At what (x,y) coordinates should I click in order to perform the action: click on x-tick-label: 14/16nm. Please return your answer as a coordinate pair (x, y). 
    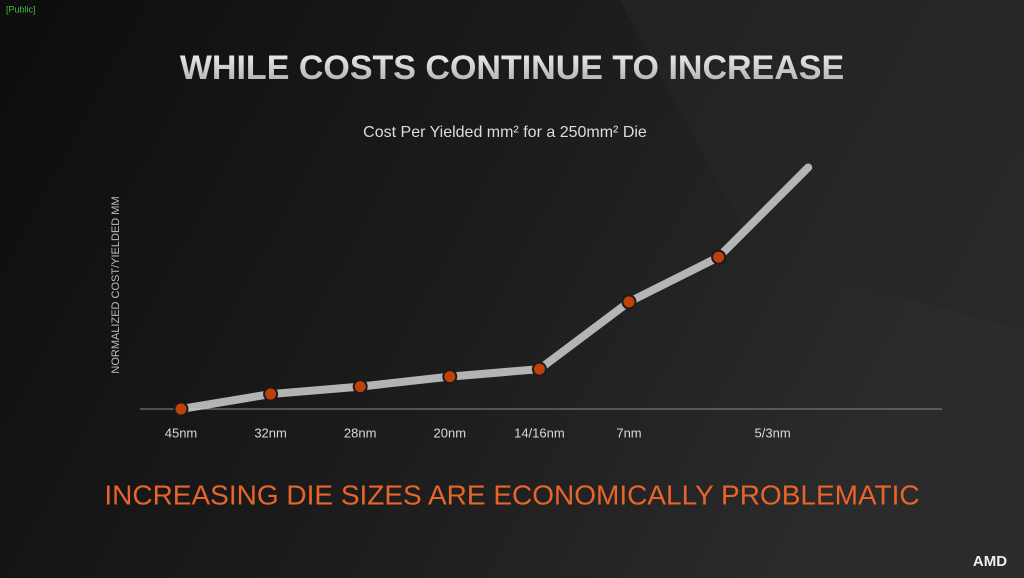
    Looking at the image, I should click on (539, 432).